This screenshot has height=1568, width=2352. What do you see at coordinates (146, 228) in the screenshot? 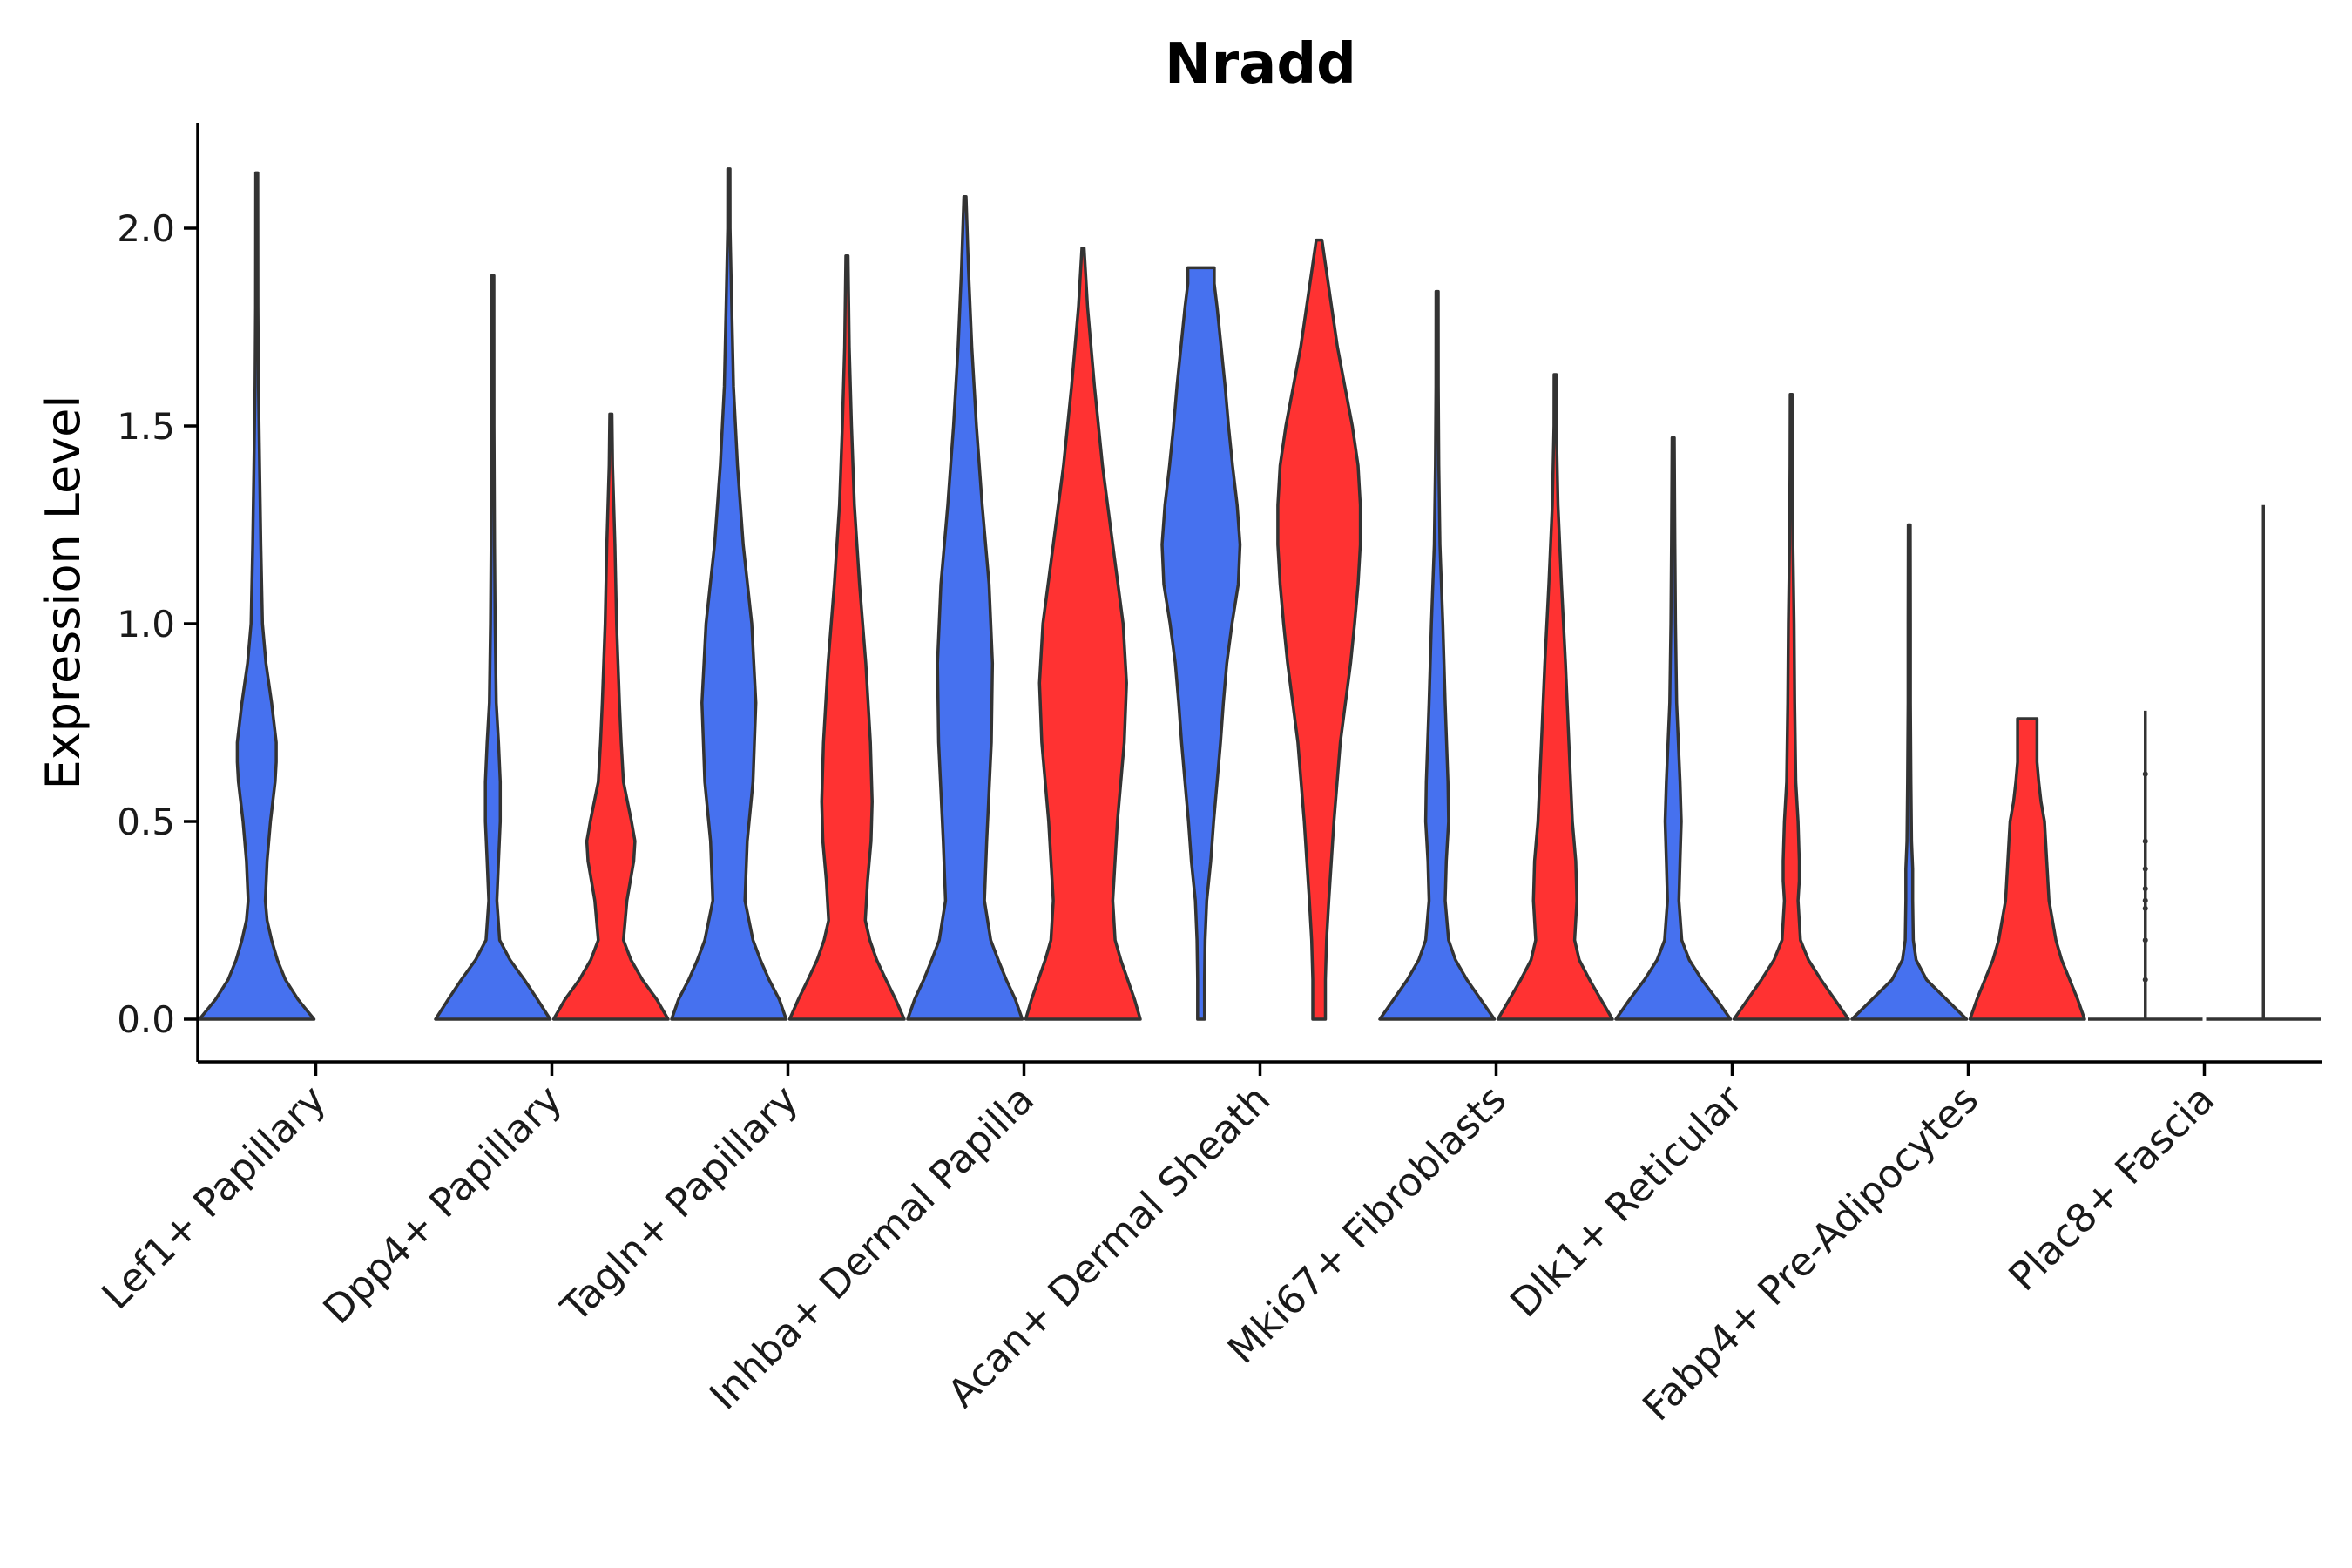
I see `y-tick-label: 2.0` at bounding box center [146, 228].